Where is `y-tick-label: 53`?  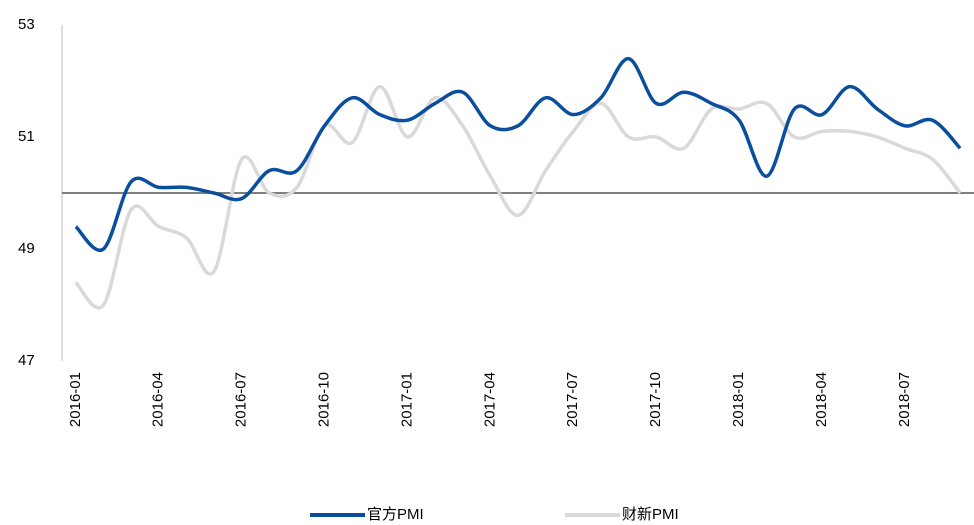
y-tick-label: 53 is located at coordinates (26, 24).